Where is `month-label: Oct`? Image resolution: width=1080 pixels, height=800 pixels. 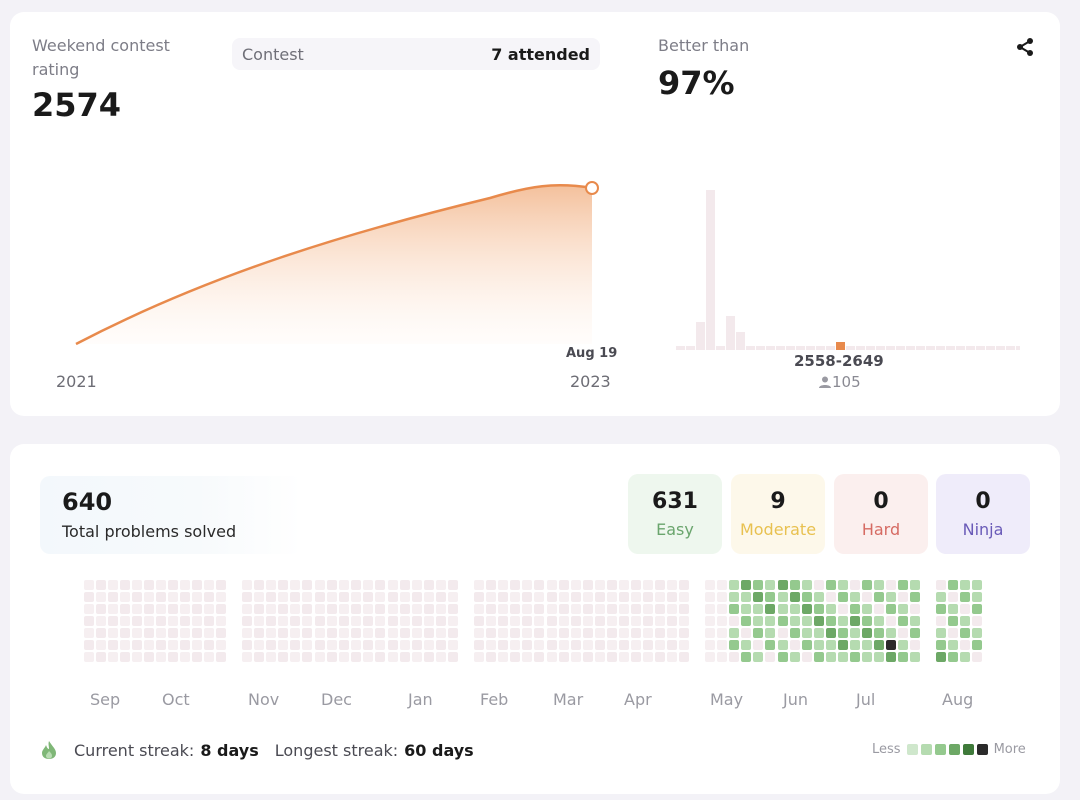
month-label: Oct is located at coordinates (176, 699).